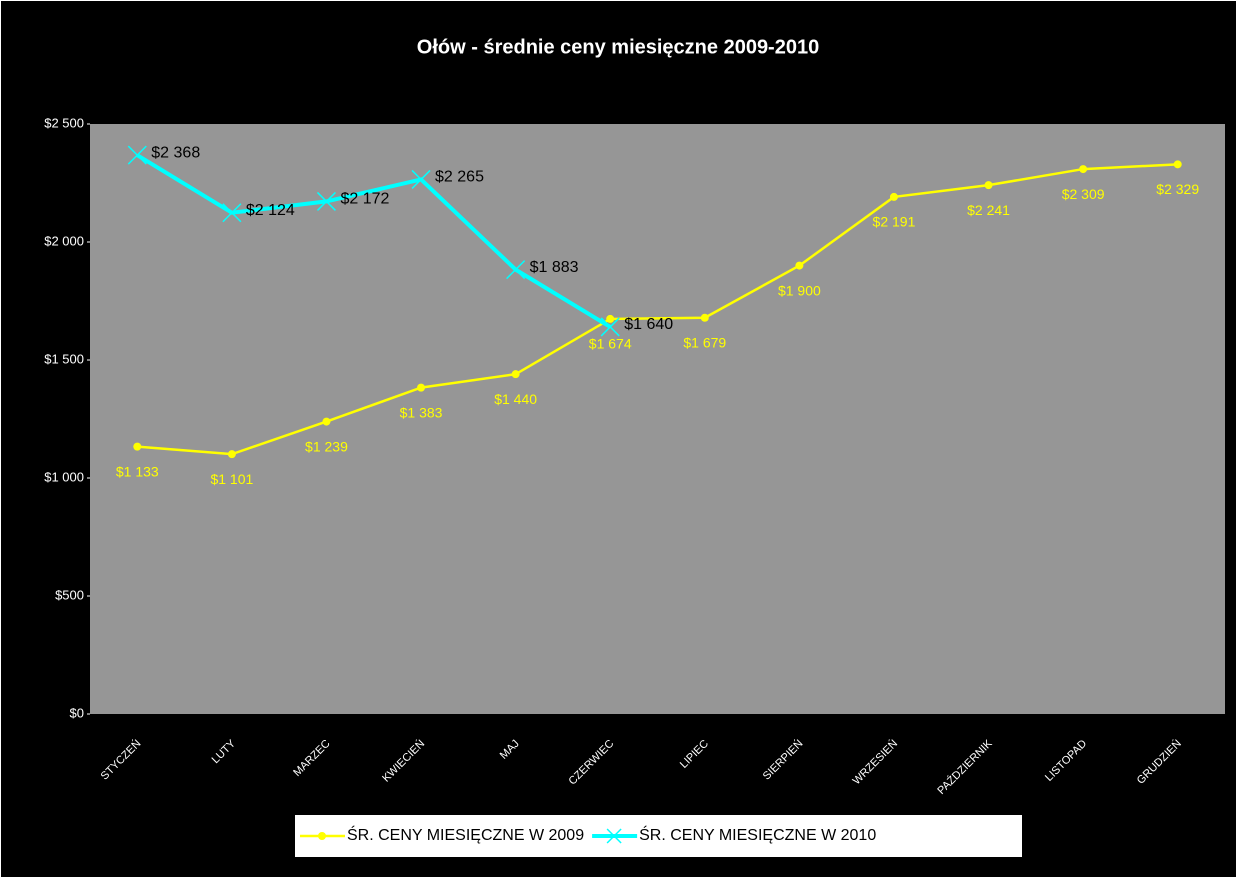 The image size is (1237, 878). What do you see at coordinates (465, 834) in the screenshot?
I see `legend-label: ŚR. CENY MIESIĘCZNE W 2009` at bounding box center [465, 834].